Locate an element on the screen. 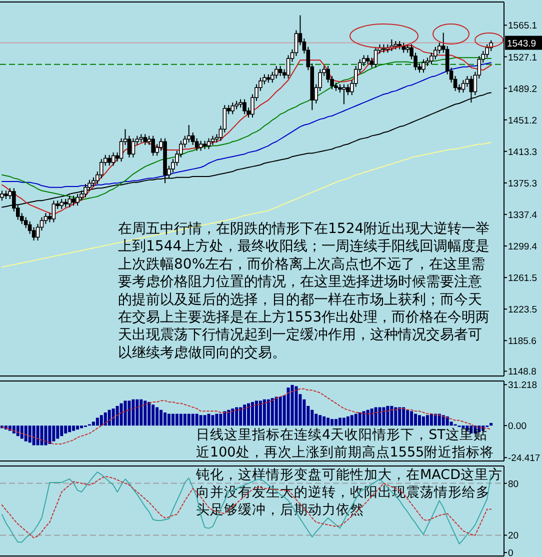  y-tick-label: 1375.3 is located at coordinates (523, 184).